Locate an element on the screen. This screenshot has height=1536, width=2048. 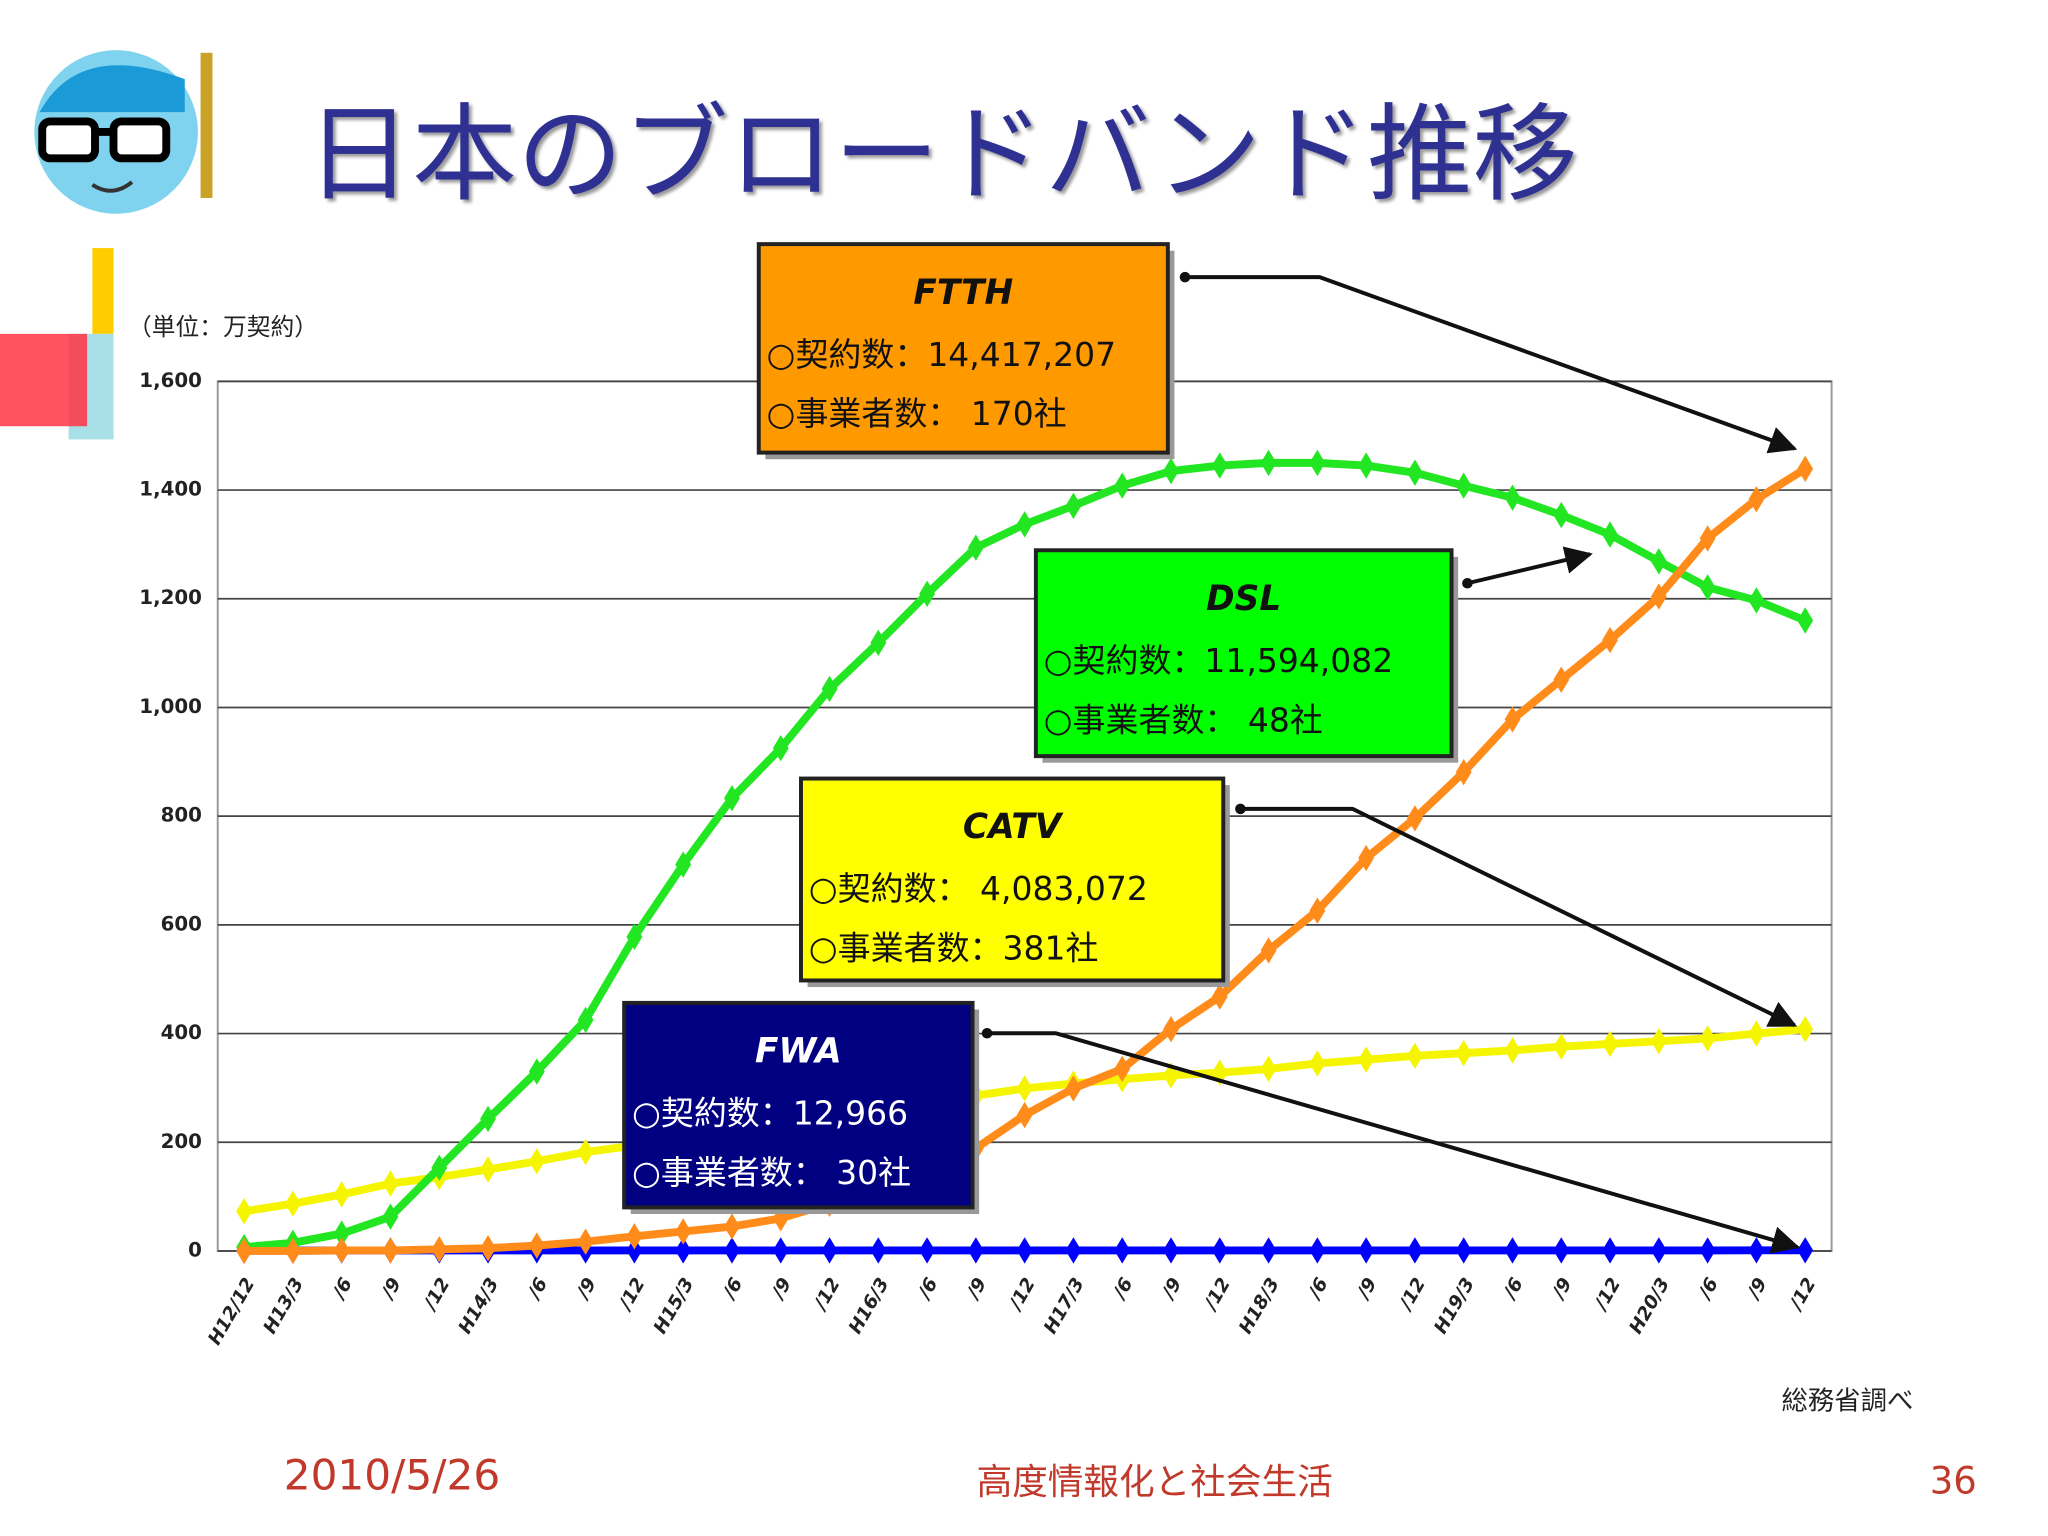
callout-operators: ○事業者数： 170社 is located at coordinates (917, 413).